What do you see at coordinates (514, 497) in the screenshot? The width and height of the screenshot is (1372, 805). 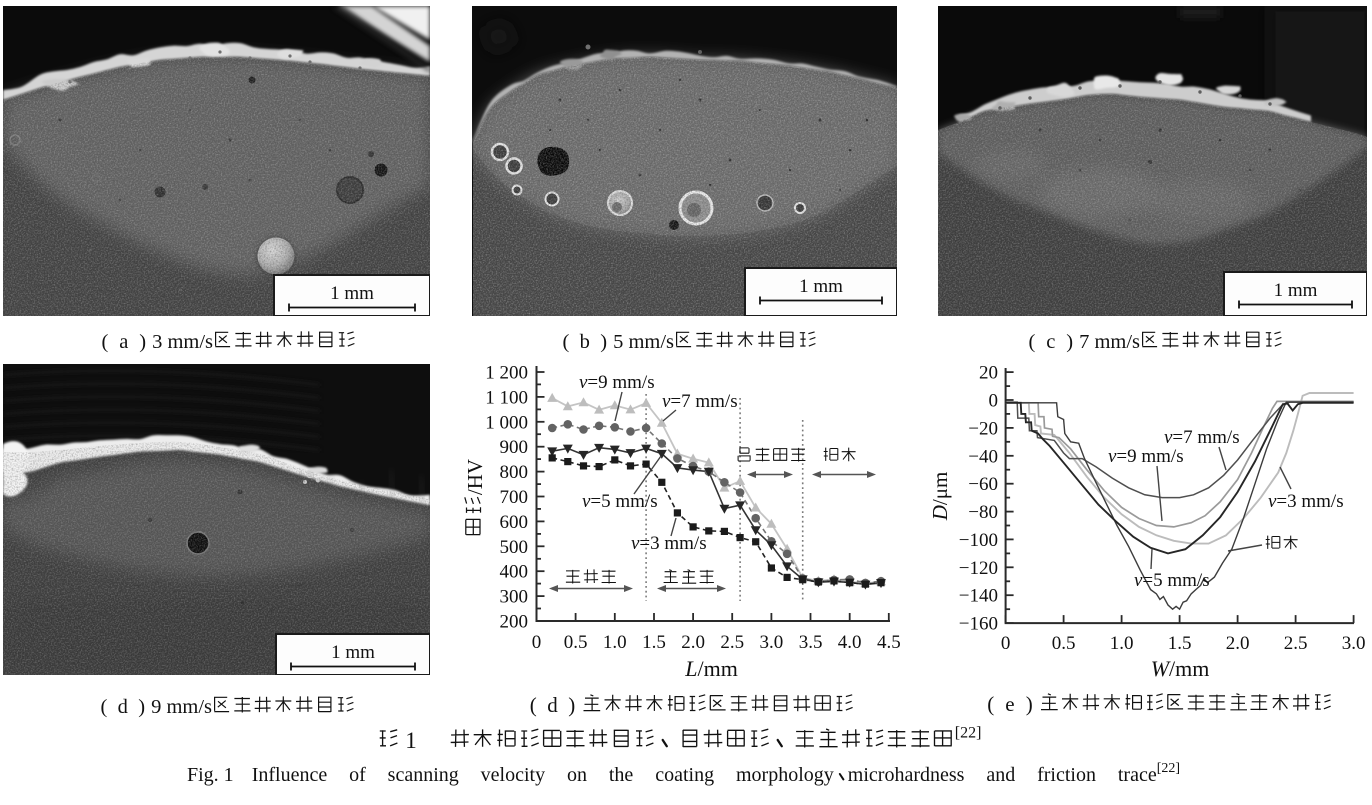 I see `svg-text: 700` at bounding box center [514, 497].